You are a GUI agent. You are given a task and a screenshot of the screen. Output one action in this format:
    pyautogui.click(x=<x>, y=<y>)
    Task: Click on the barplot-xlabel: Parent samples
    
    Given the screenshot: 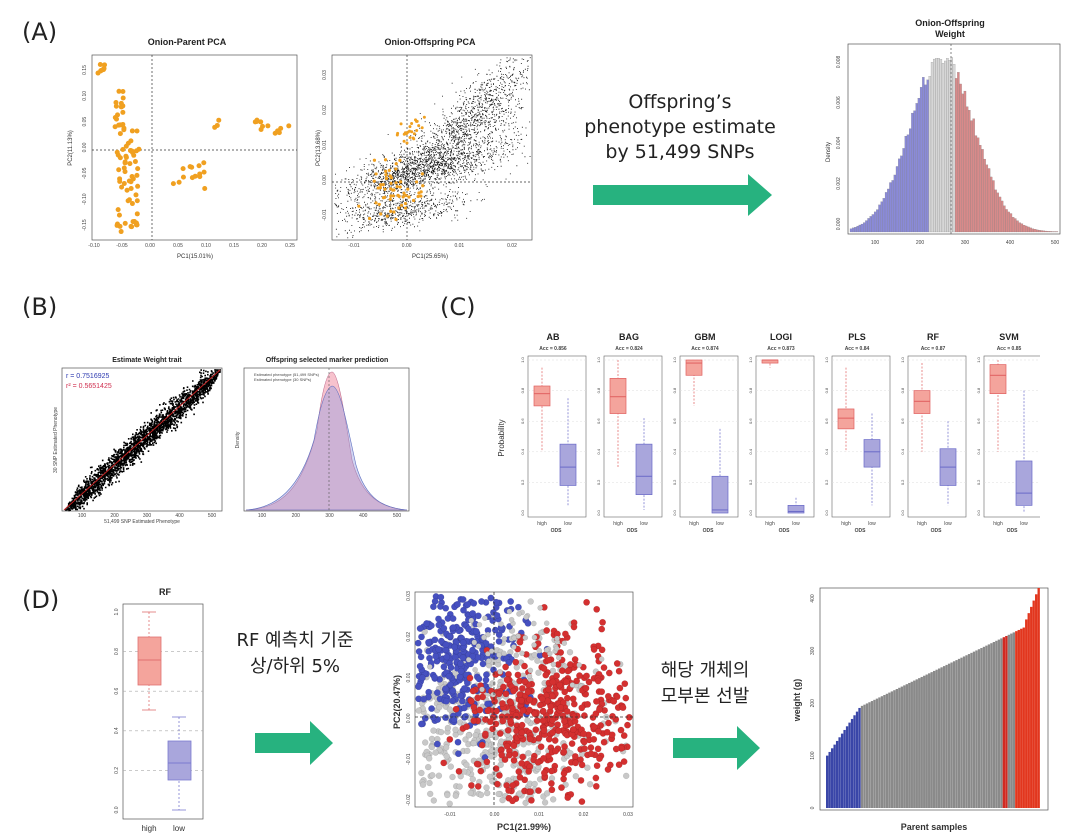 What is the action you would take?
    pyautogui.click(x=934, y=827)
    